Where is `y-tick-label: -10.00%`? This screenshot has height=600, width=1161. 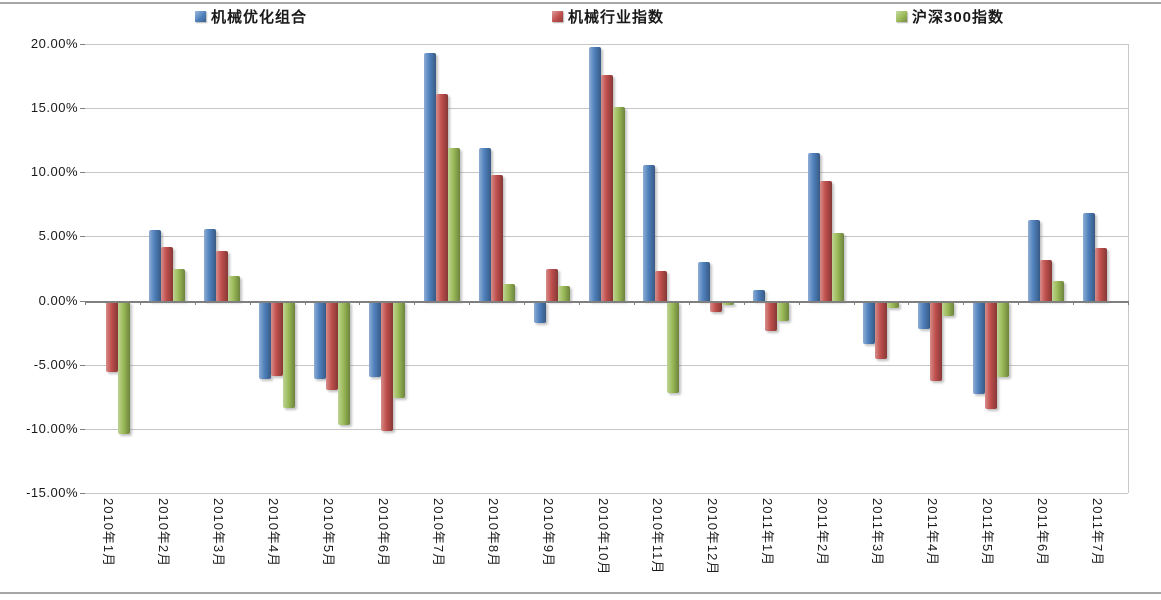 y-tick-label: -10.00% is located at coordinates (52, 428).